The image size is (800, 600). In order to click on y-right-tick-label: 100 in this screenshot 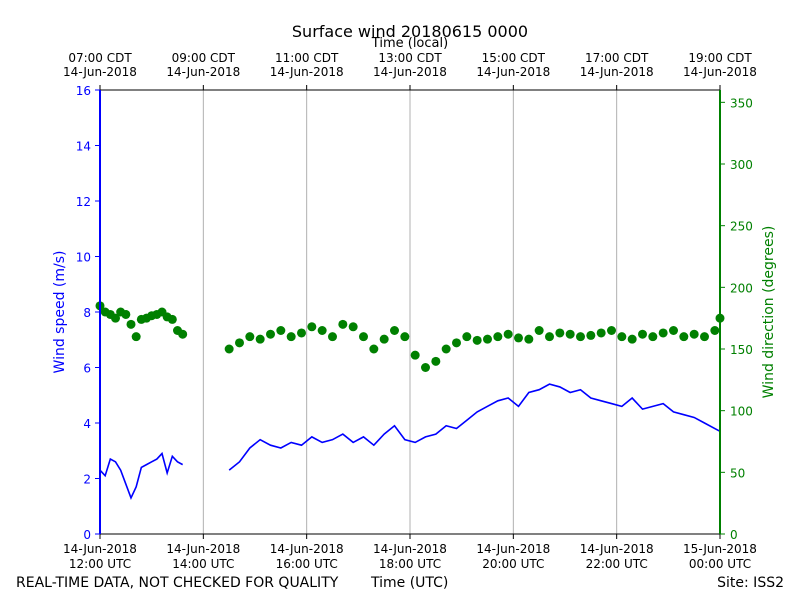, I will do `click(741, 412)`.